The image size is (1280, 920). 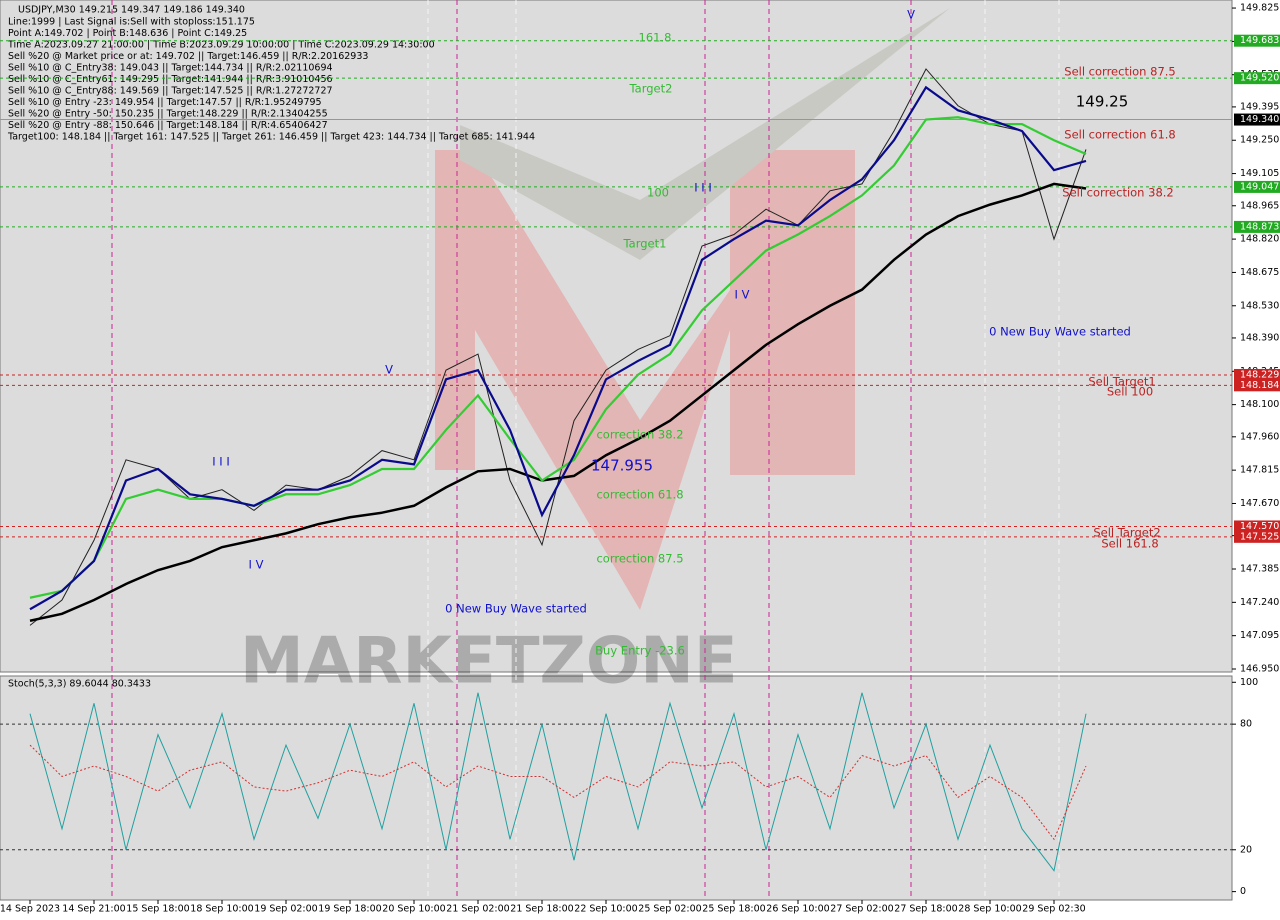 What do you see at coordinates (1259, 106) in the screenshot?
I see `y-tick-label: 149.395` at bounding box center [1259, 106].